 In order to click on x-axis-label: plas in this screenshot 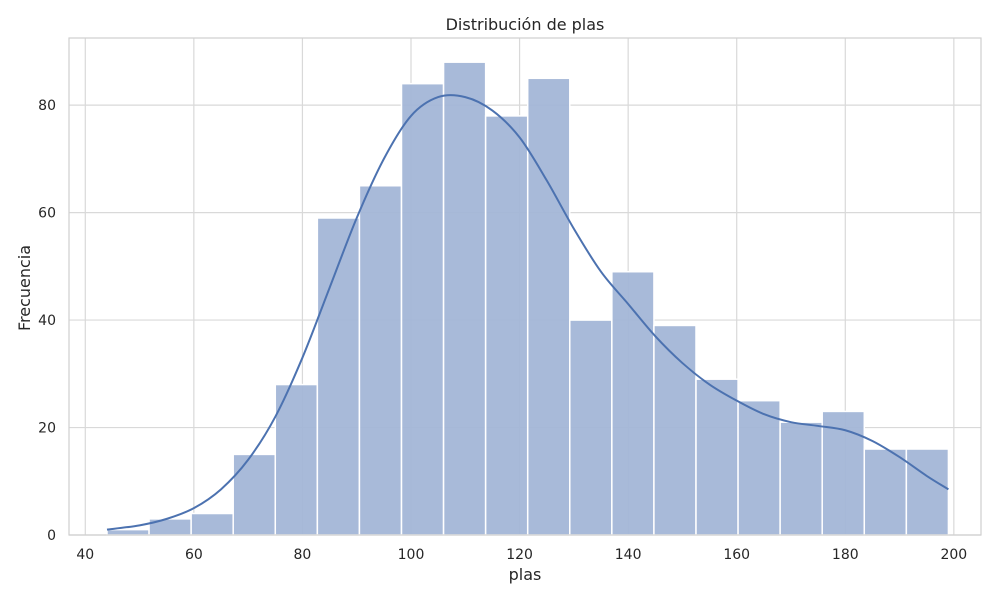, I will do `click(525, 574)`.